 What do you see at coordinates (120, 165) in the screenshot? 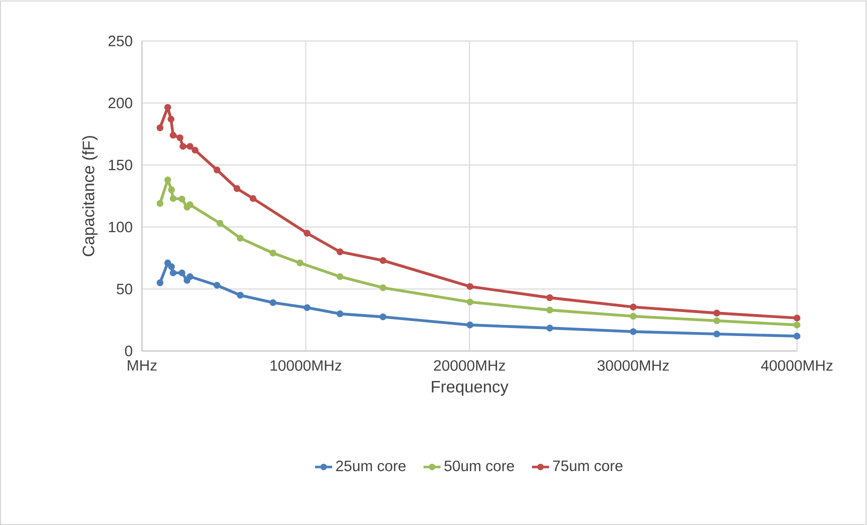
I see `y-tick-label: 150` at bounding box center [120, 165].